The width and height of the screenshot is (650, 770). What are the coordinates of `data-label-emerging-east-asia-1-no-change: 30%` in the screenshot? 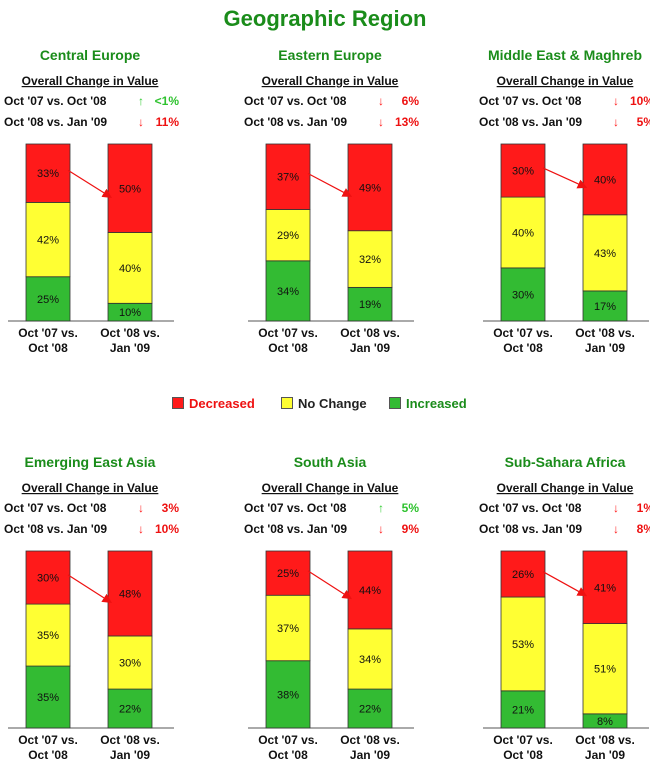 It's located at (130, 664).